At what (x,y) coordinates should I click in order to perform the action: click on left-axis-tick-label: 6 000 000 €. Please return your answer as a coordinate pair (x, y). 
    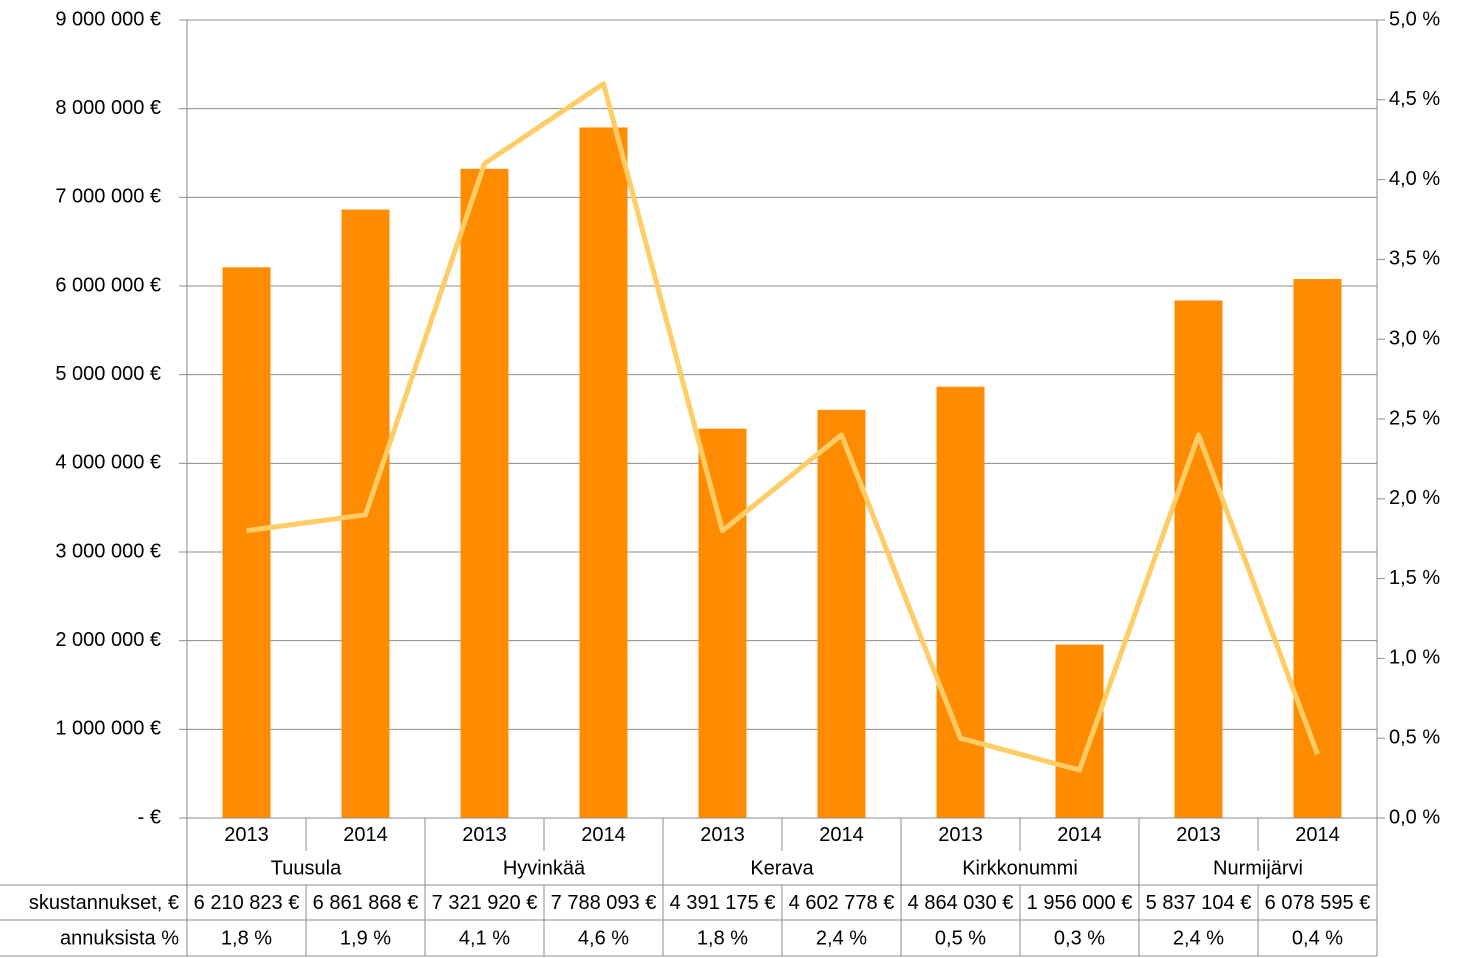
    Looking at the image, I should click on (108, 285).